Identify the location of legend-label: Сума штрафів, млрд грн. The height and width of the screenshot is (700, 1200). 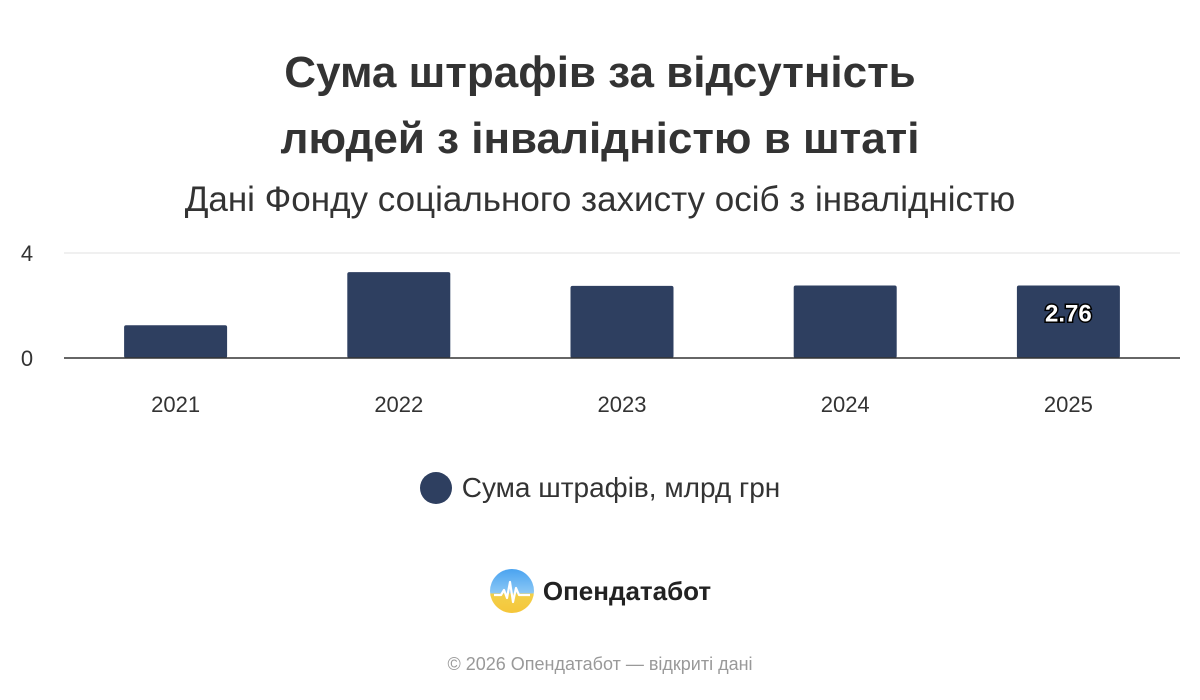
(621, 487).